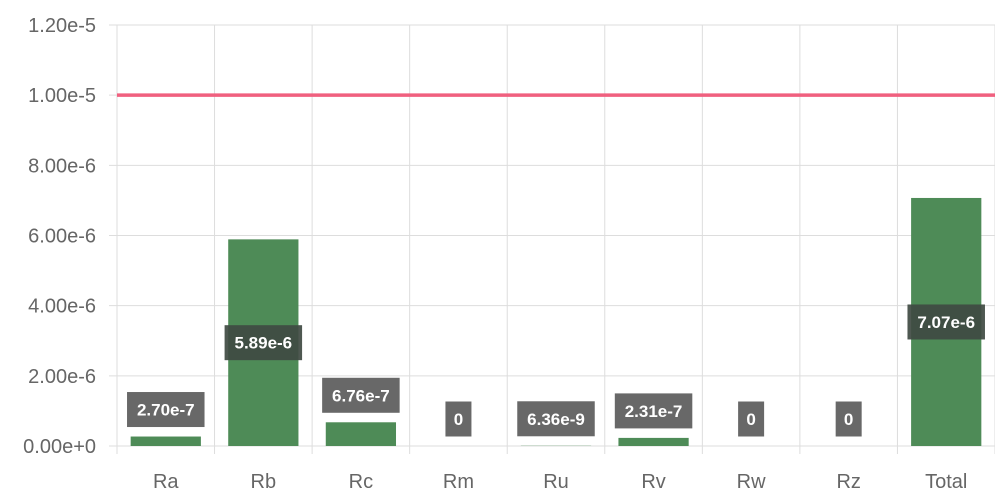  I want to click on x-tick-label: Rc, so click(361, 482).